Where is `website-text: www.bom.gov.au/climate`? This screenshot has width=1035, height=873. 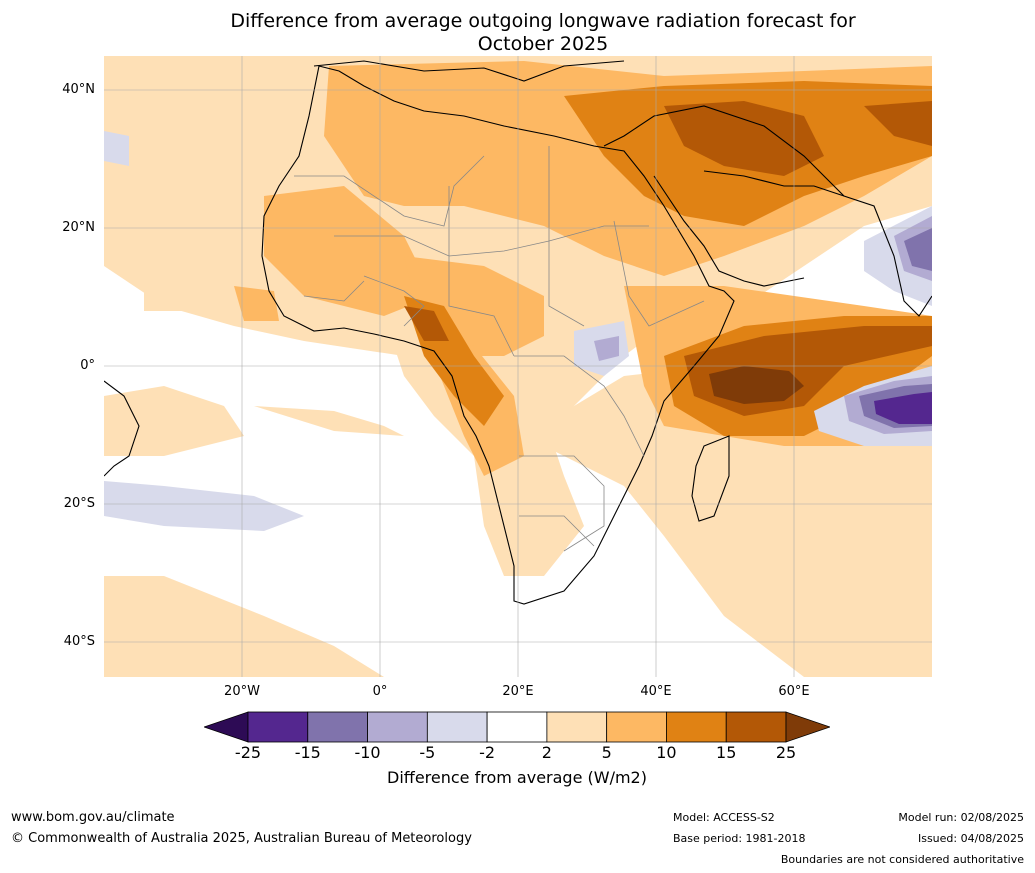
website-text: www.bom.gov.au/climate is located at coordinates (93, 817).